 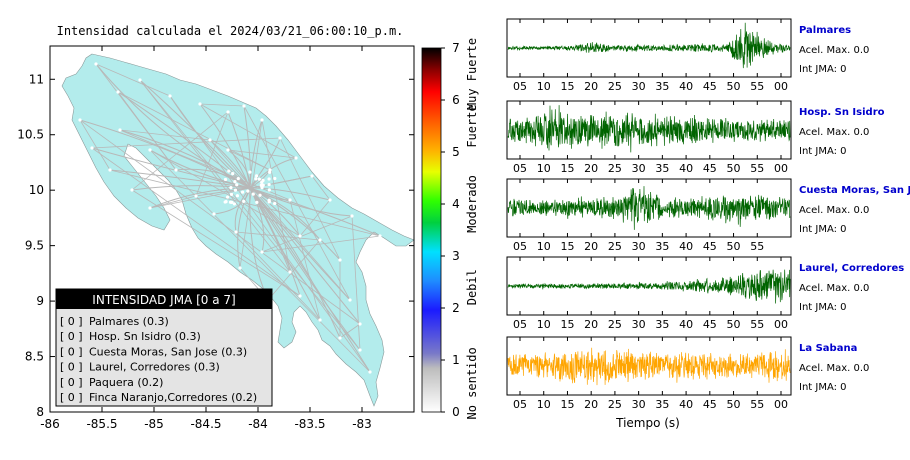 I want to click on colorbar-category-label: Fuerte, so click(x=472, y=125).